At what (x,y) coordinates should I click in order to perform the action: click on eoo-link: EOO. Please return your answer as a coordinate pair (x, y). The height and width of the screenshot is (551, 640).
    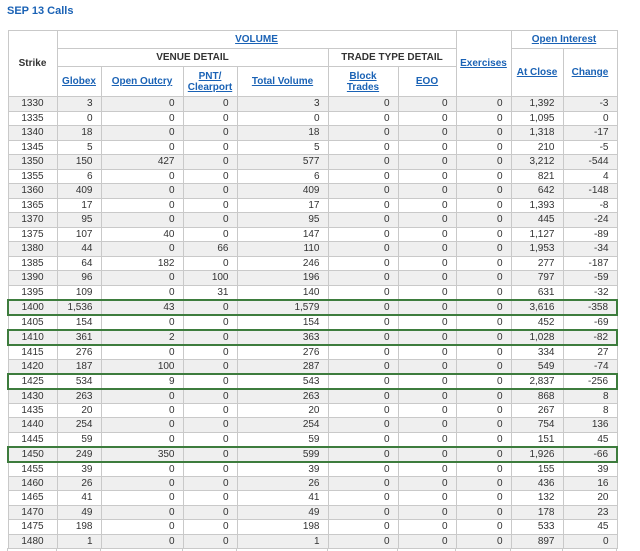
    Looking at the image, I should click on (427, 81).